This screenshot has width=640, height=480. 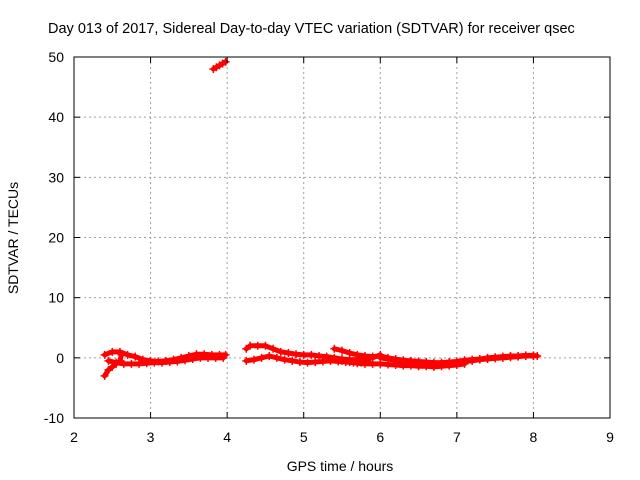 I want to click on y-tick-label: 50, so click(x=56, y=57).